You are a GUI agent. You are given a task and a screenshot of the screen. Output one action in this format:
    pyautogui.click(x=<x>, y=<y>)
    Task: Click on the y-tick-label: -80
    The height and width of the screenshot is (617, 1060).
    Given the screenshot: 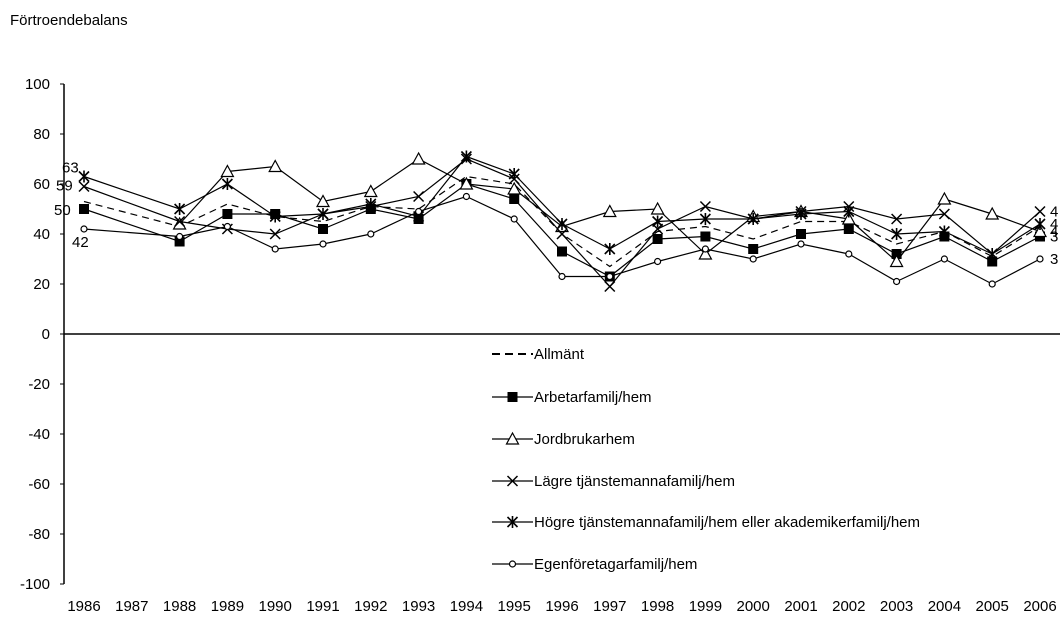 What is the action you would take?
    pyautogui.click(x=39, y=534)
    